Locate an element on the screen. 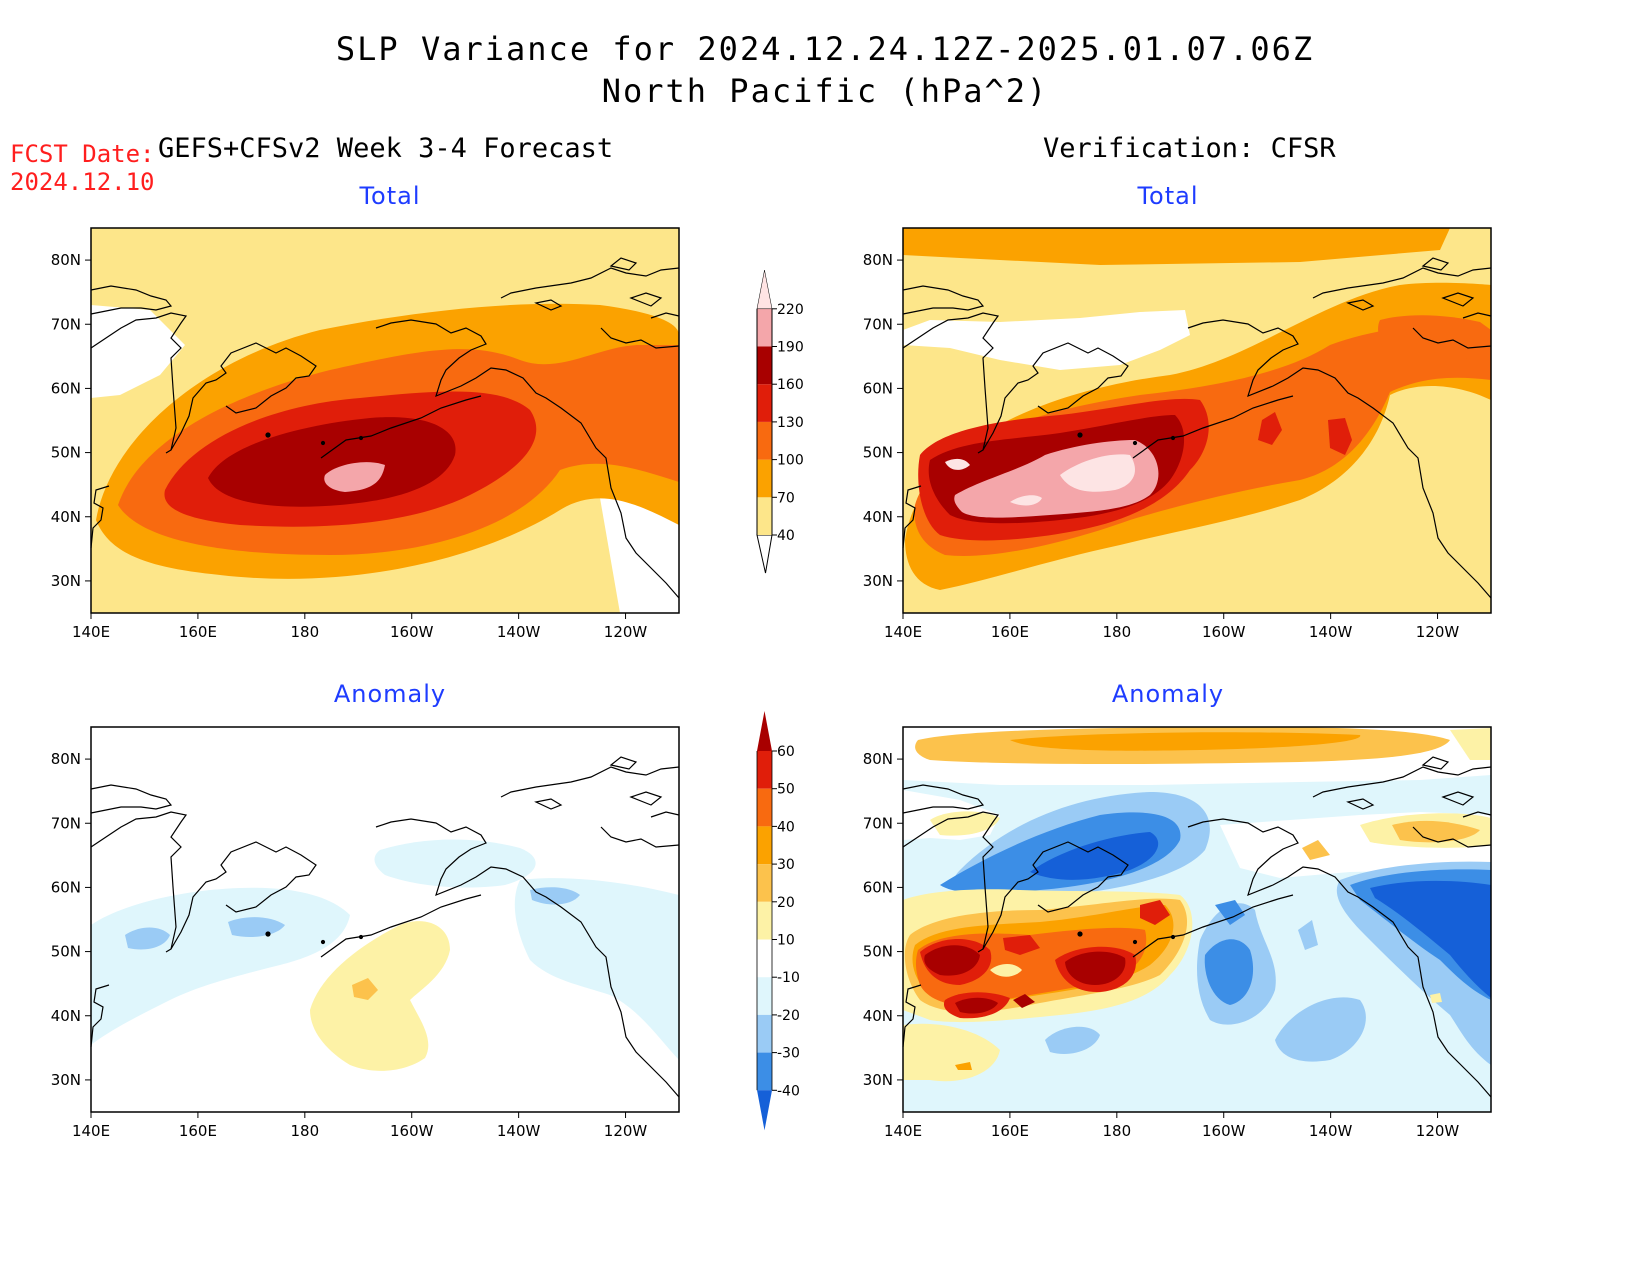  colorbar-total-high-end is located at coordinates (764, 290).